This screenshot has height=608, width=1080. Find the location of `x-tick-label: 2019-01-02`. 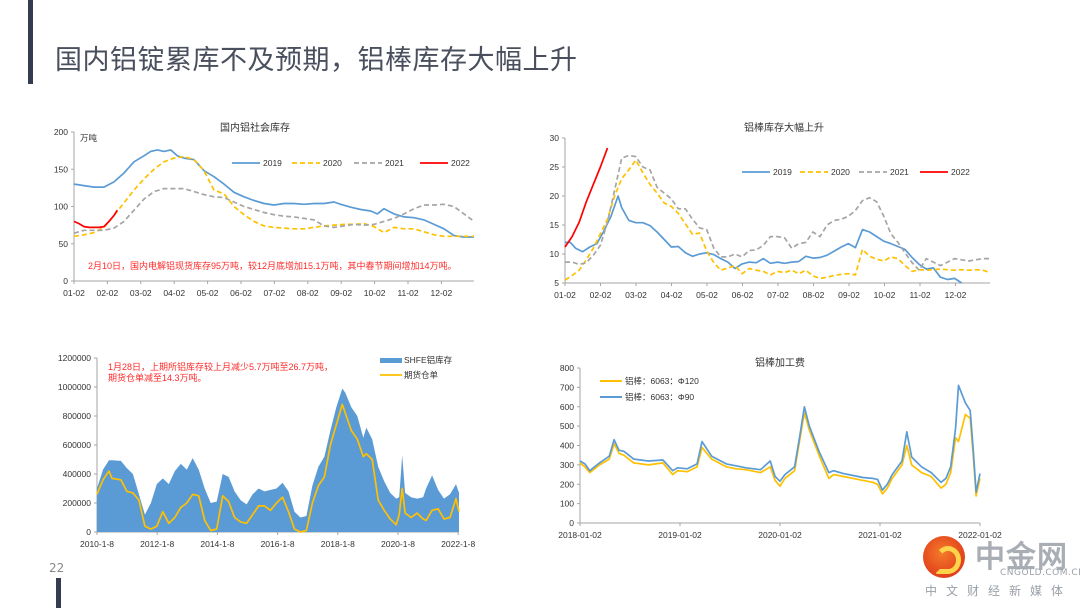

x-tick-label: 2019-01-02 is located at coordinates (680, 535).